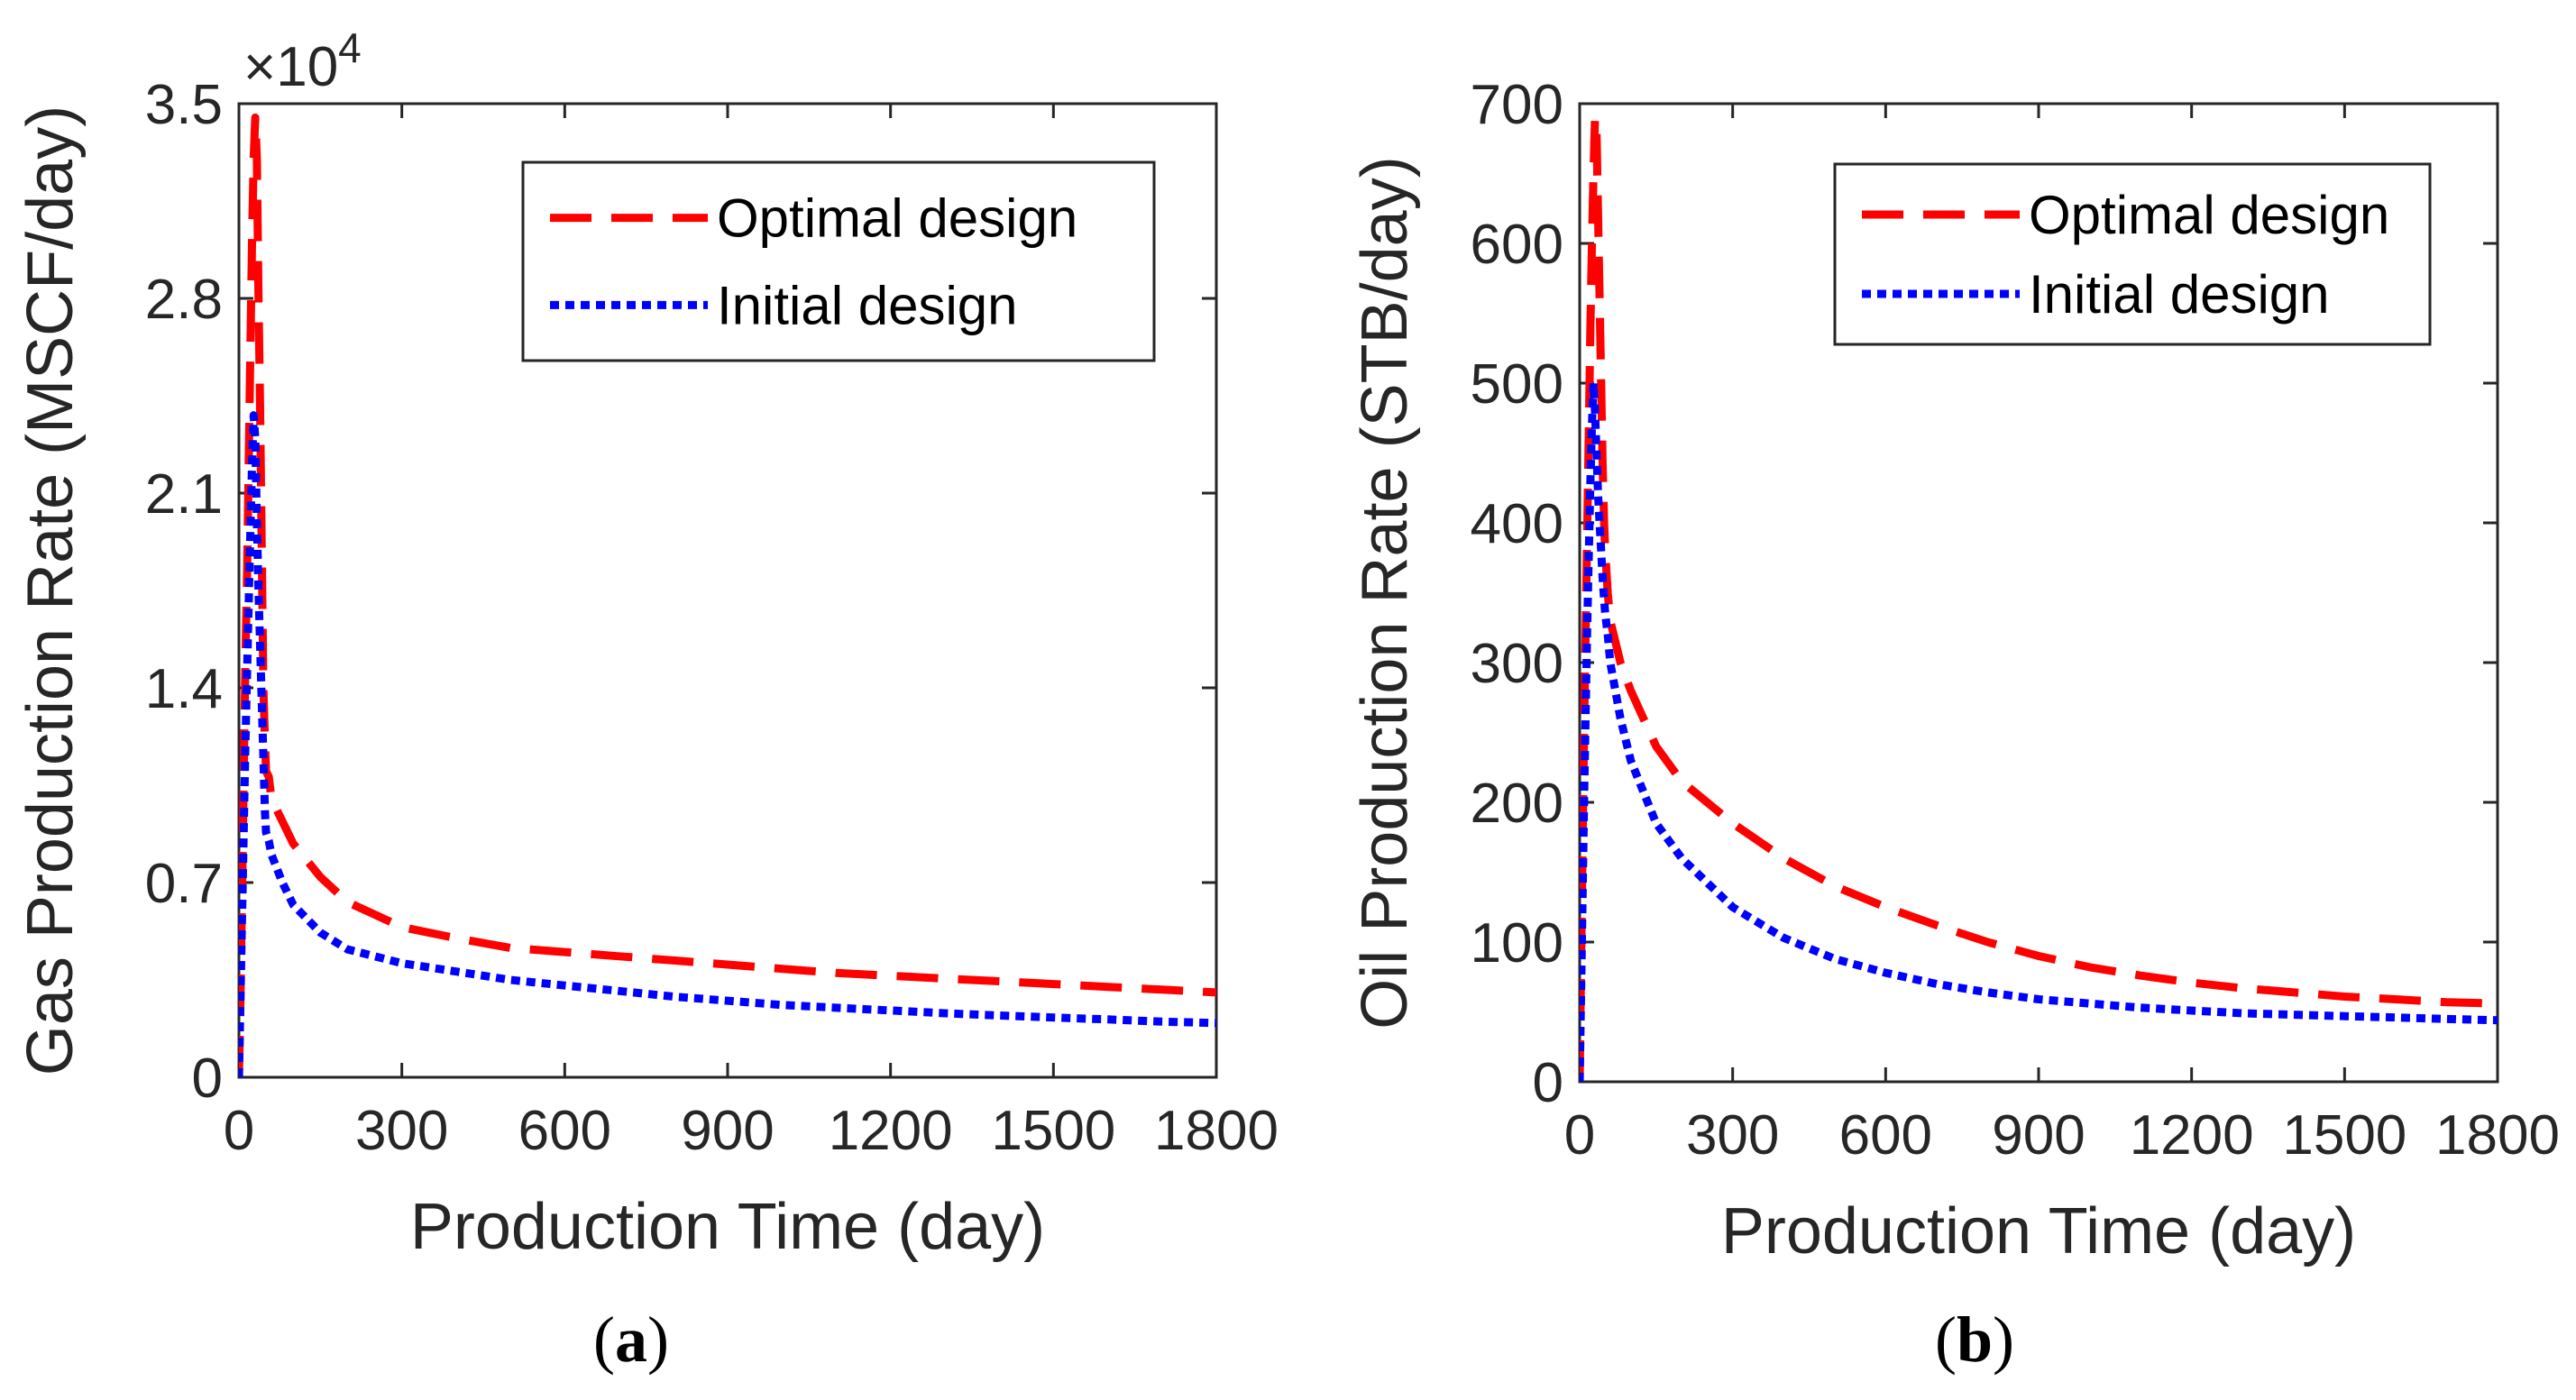 This screenshot has width=2576, height=1400. I want to click on panel-b-y-tick-label: 700, so click(1517, 105).